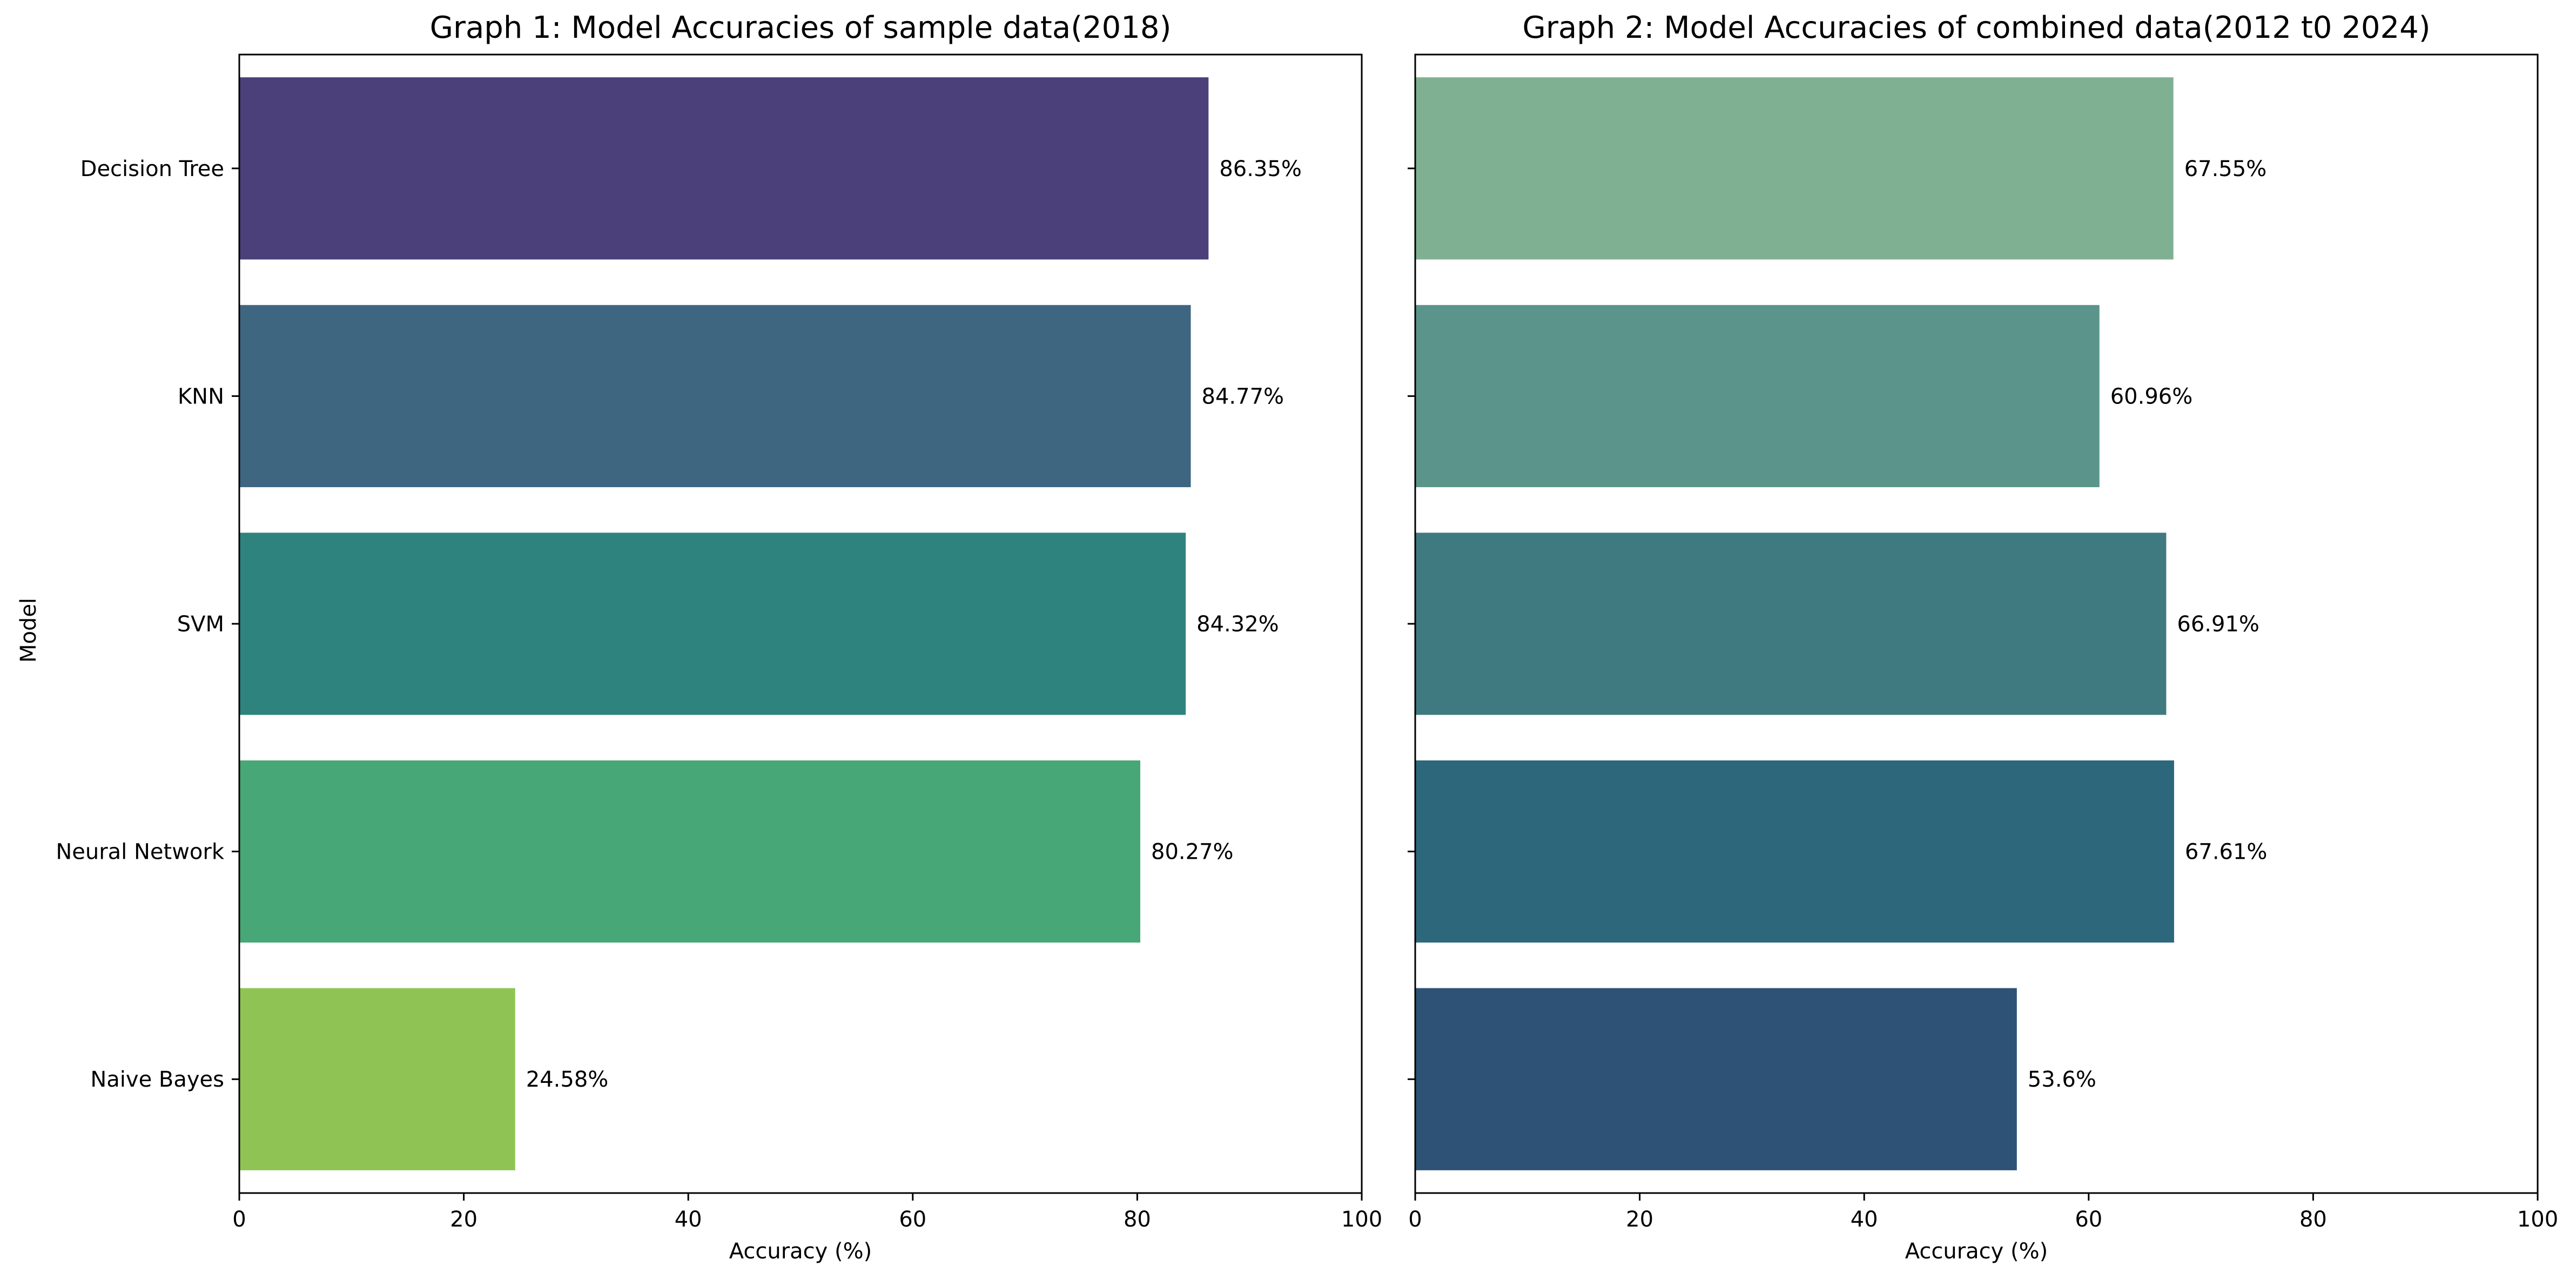 Image resolution: width=2576 pixels, height=1280 pixels. What do you see at coordinates (2226, 852) in the screenshot?
I see `value-label: 67.61%` at bounding box center [2226, 852].